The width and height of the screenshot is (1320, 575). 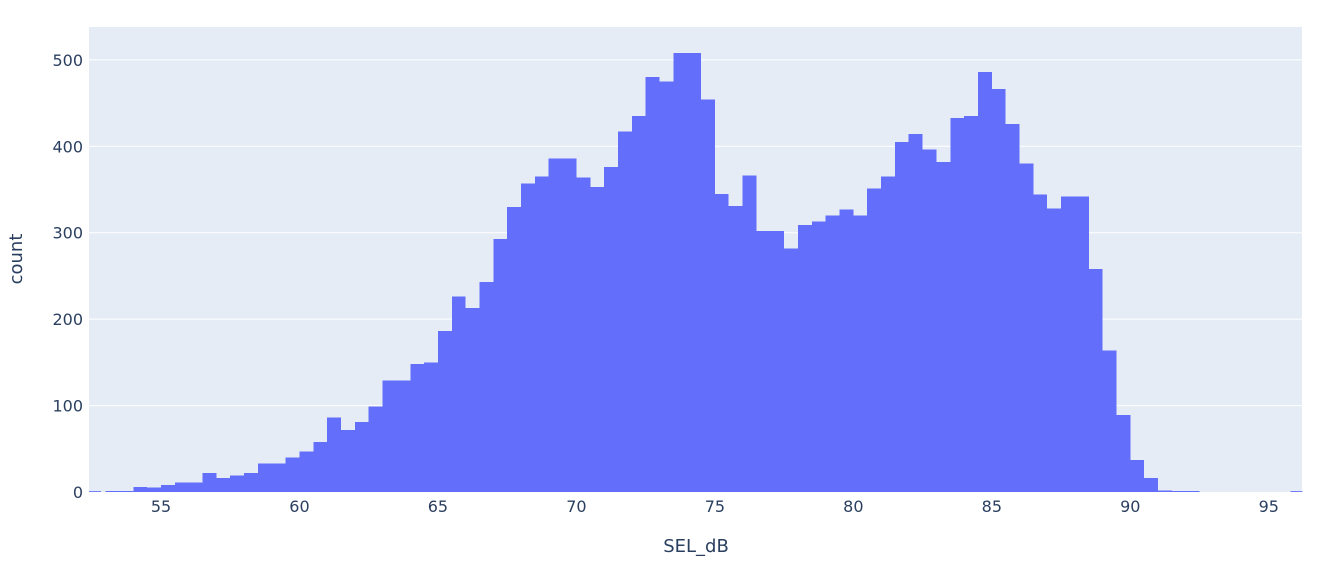 I want to click on y-tick-label: 400, so click(x=67, y=146).